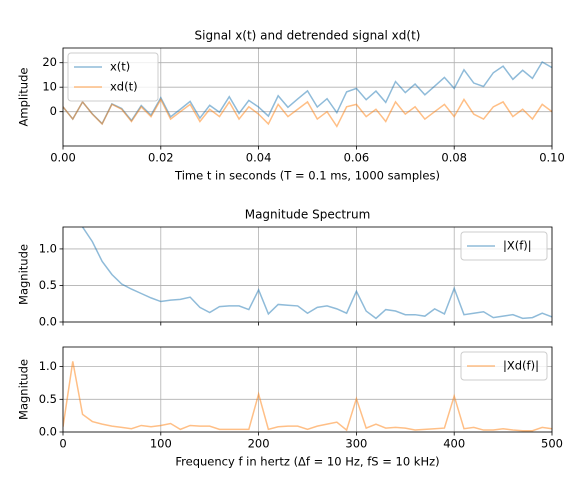 The height and width of the screenshot is (480, 576). I want to click on legend: |X(f)|, so click(504, 246).